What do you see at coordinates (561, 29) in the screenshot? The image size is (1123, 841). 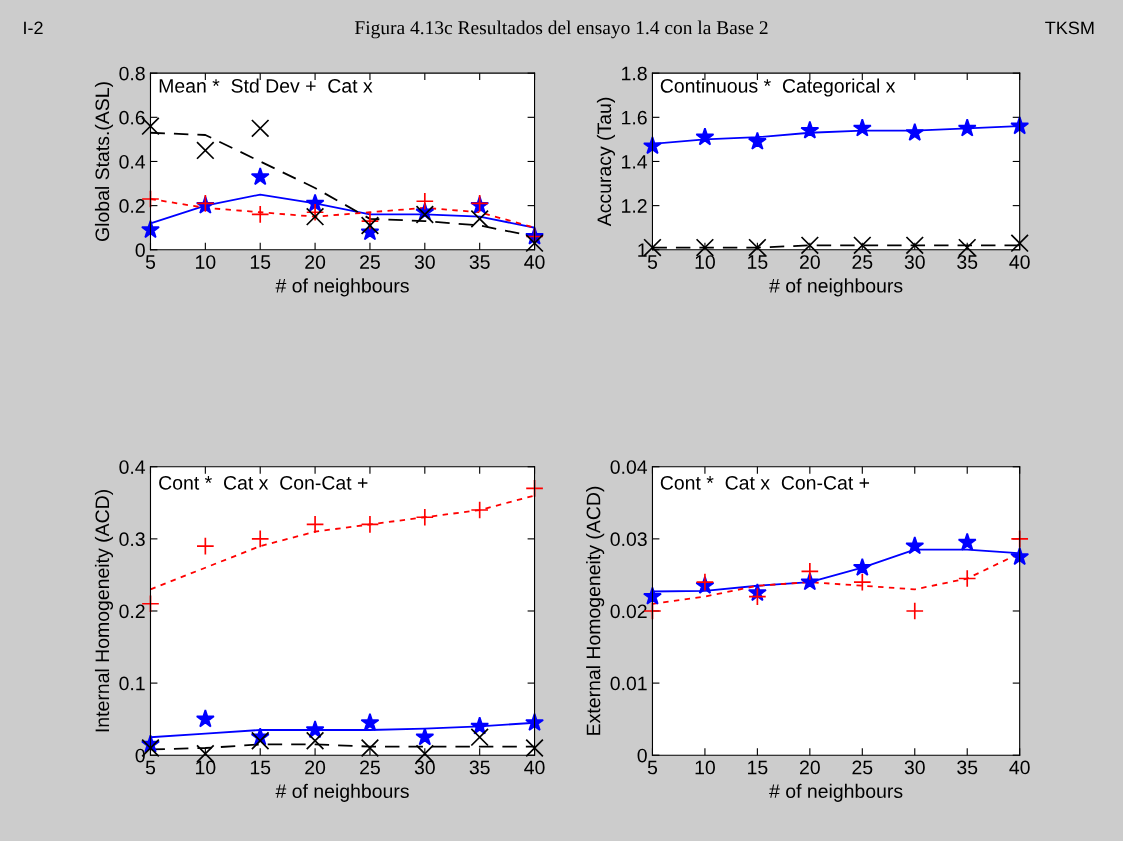 I see `chart-title: Figura 4.13c Resultados del ensayo 1.4 con la Base 2` at bounding box center [561, 29].